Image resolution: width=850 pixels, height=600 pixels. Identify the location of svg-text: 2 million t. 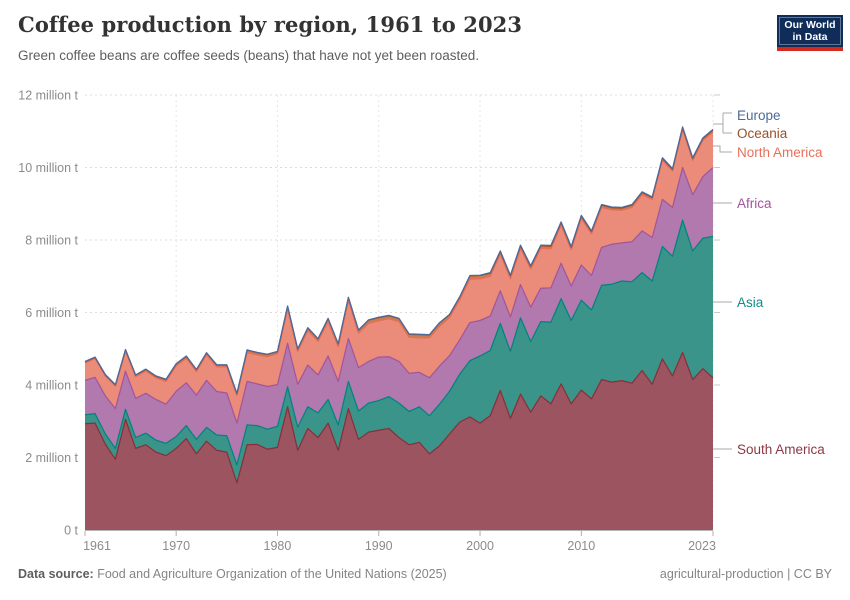
(51, 458).